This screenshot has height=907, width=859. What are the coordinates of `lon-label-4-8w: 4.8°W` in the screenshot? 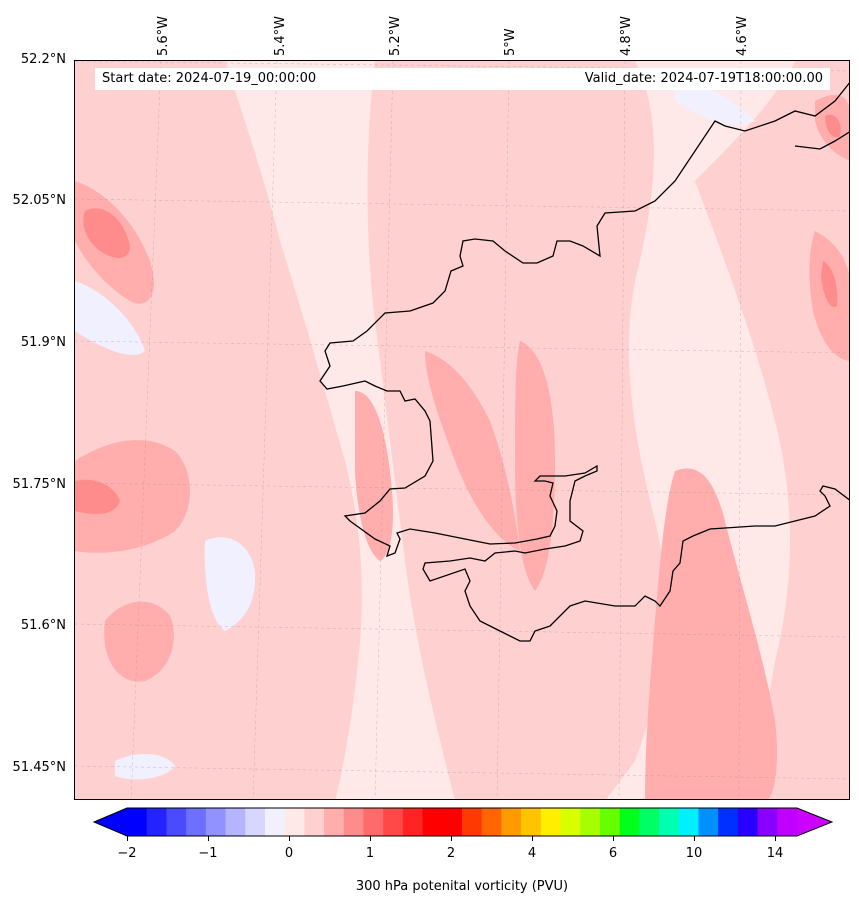 It's located at (626, 35).